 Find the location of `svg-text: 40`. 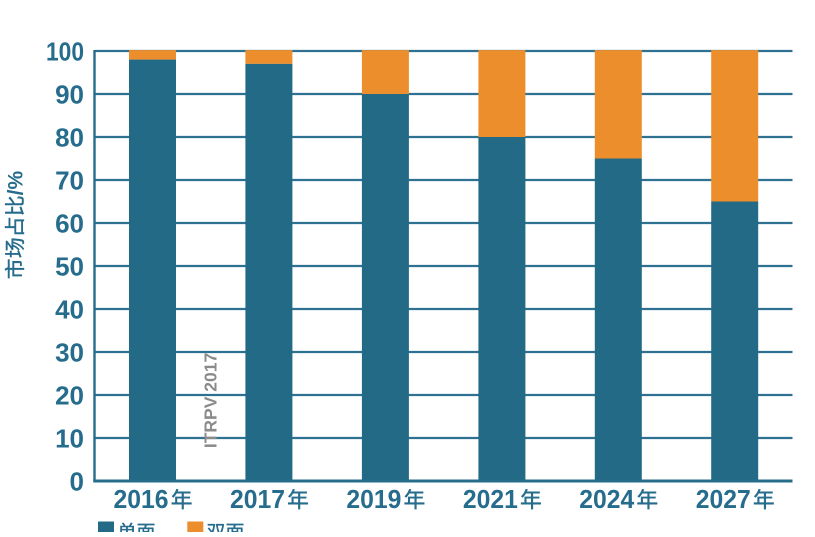

svg-text: 40 is located at coordinates (69, 309).